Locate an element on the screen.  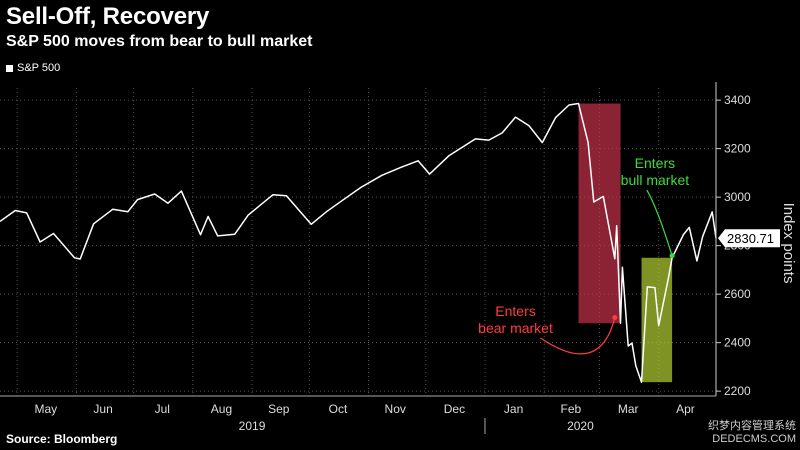
x-tick-label: Jul is located at coordinates (162, 409).